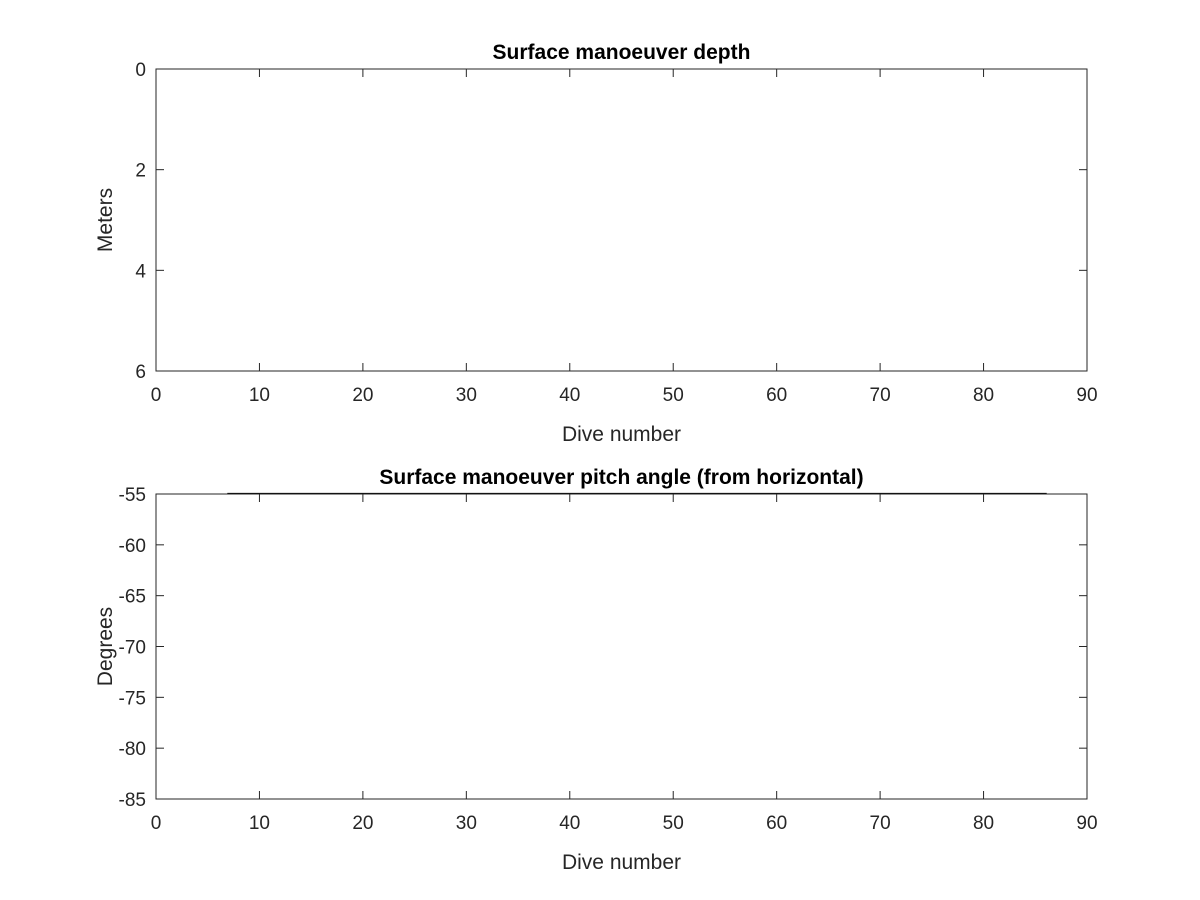 This screenshot has height=900, width=1200. I want to click on y-tick-label: 0, so click(140, 70).